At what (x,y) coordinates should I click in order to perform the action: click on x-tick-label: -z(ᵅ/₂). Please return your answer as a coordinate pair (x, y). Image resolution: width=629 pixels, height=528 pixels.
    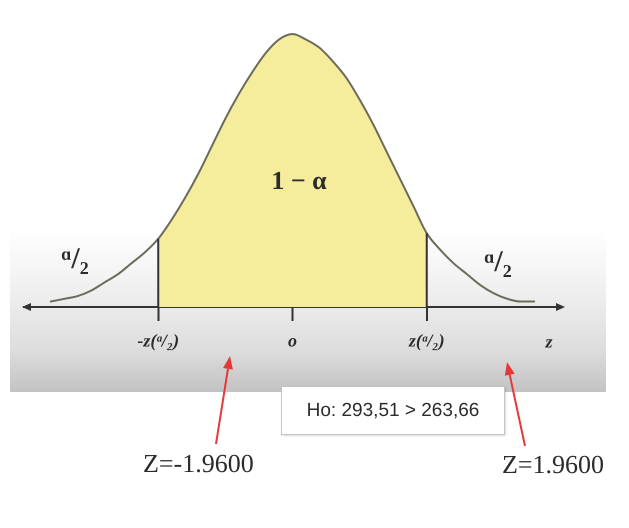
    Looking at the image, I should click on (158, 340).